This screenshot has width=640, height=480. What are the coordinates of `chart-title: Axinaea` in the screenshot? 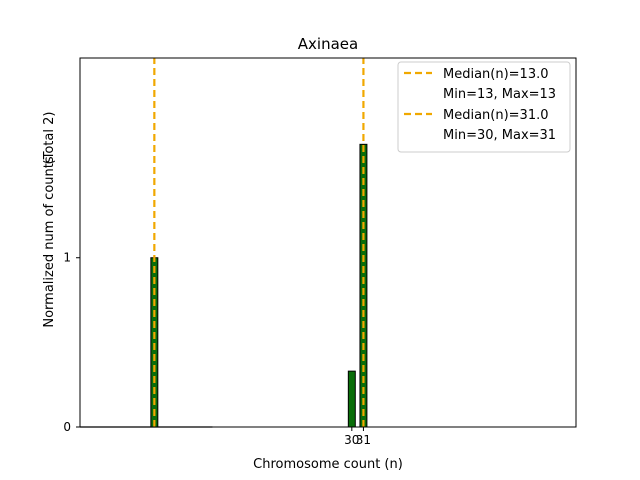 It's located at (328, 44).